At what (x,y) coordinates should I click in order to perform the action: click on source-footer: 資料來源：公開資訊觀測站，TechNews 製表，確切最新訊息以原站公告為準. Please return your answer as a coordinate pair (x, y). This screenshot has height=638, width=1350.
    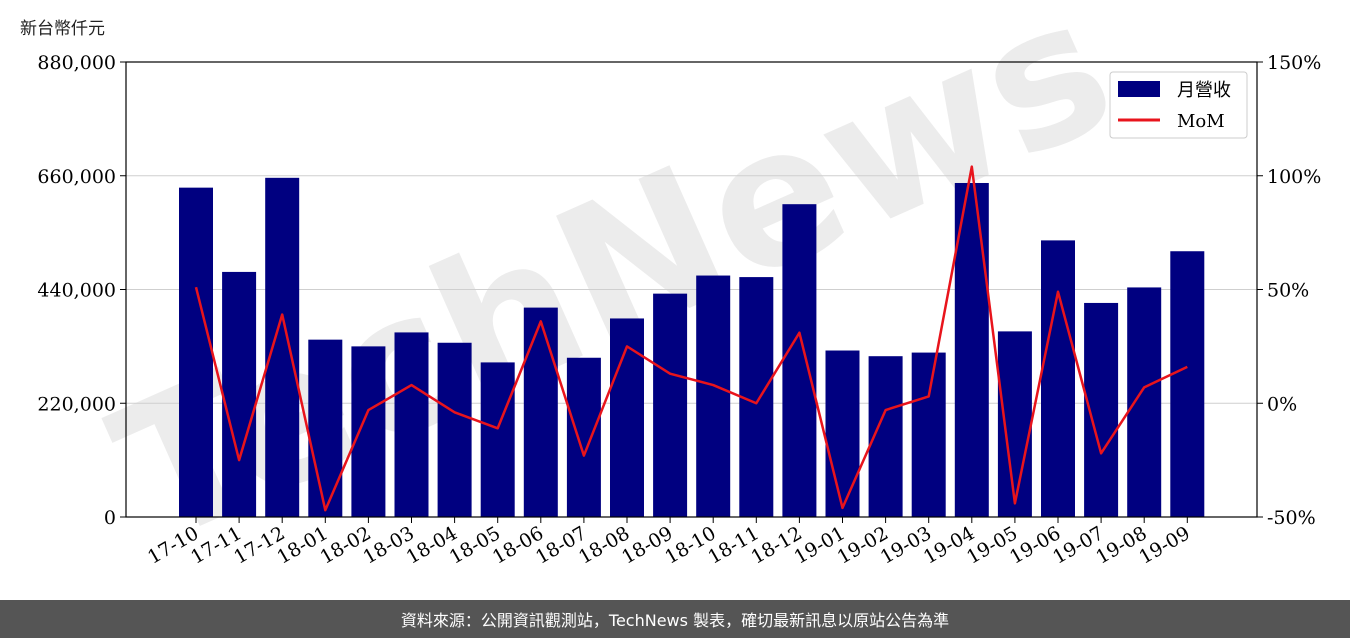
    Looking at the image, I should click on (675, 619).